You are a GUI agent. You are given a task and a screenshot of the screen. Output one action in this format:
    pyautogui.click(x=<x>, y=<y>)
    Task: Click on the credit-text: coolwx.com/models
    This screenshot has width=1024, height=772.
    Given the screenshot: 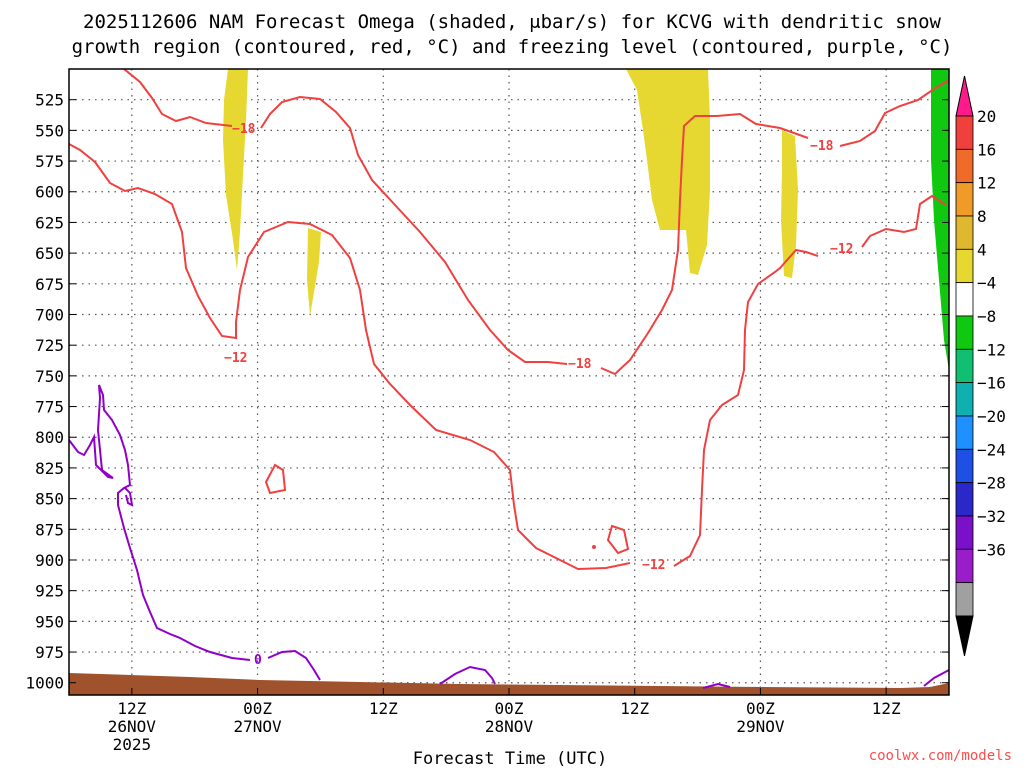 What is the action you would take?
    pyautogui.click(x=940, y=756)
    